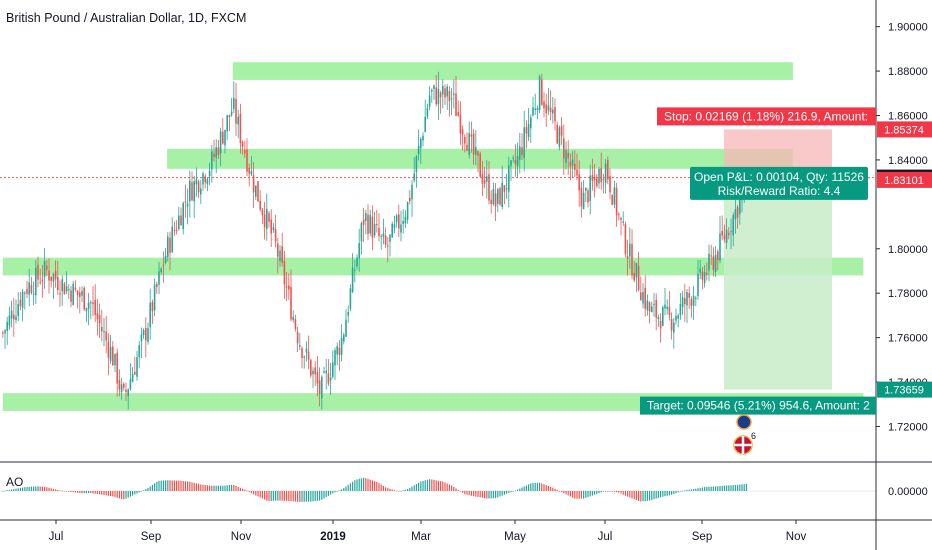 This screenshot has width=932, height=550. Describe the element at coordinates (904, 389) in the screenshot. I see `price-tag-bg` at that location.